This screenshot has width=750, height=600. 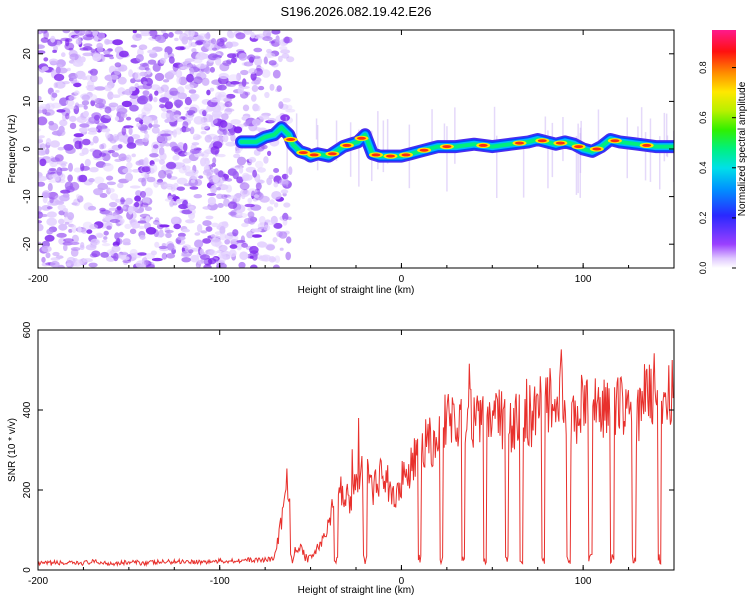 I want to click on colorbar-tick-label: 0.4, so click(x=703, y=168).